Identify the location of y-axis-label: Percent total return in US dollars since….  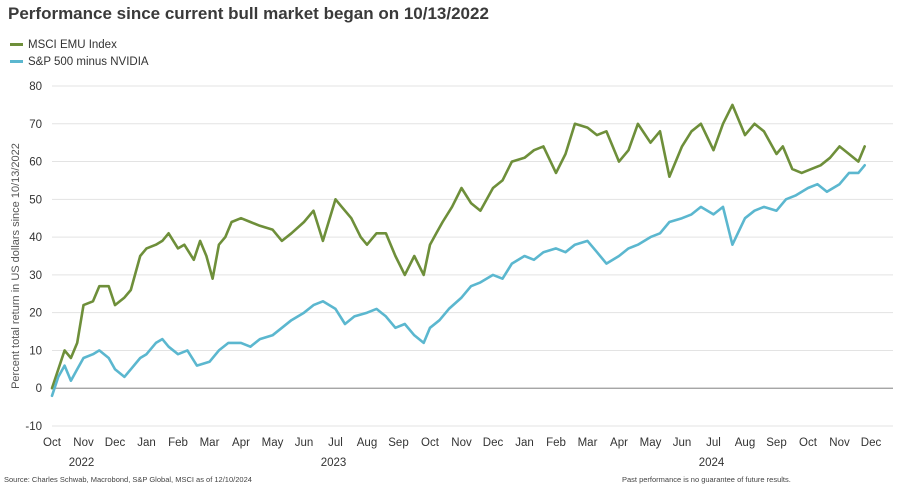
(16, 266).